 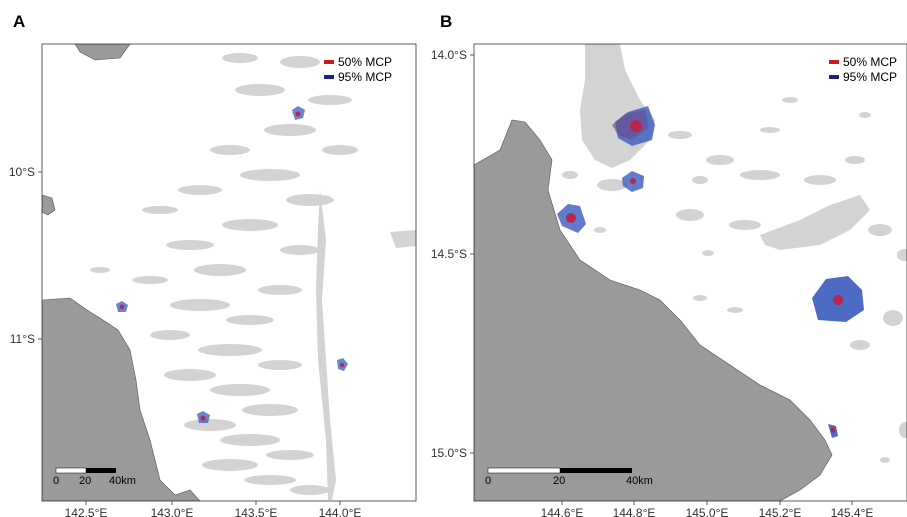 What do you see at coordinates (870, 62) in the screenshot?
I see `panel-b-legend-label-50: 50% MCP` at bounding box center [870, 62].